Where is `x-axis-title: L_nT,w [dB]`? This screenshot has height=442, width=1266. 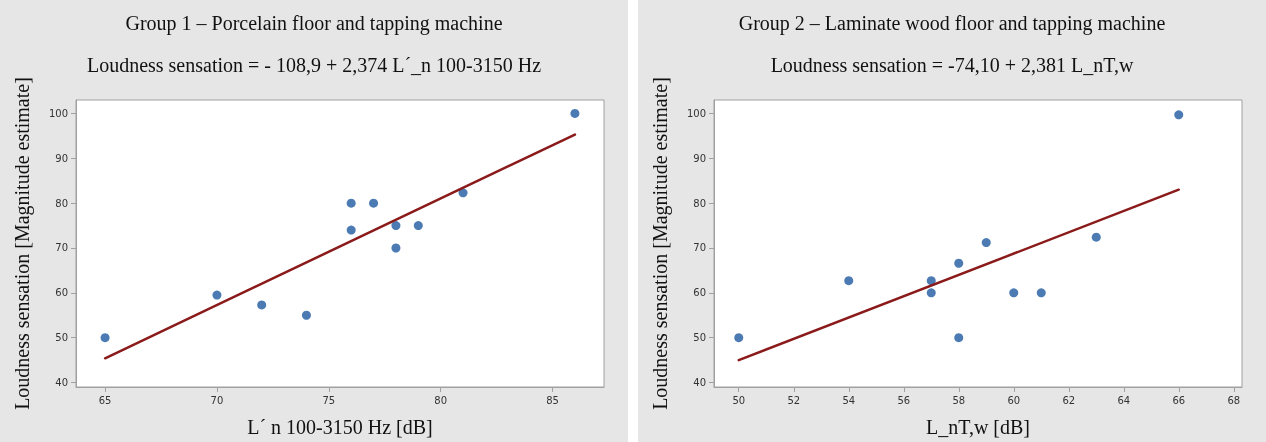 x-axis-title: L_nT,w [dB] is located at coordinates (978, 427).